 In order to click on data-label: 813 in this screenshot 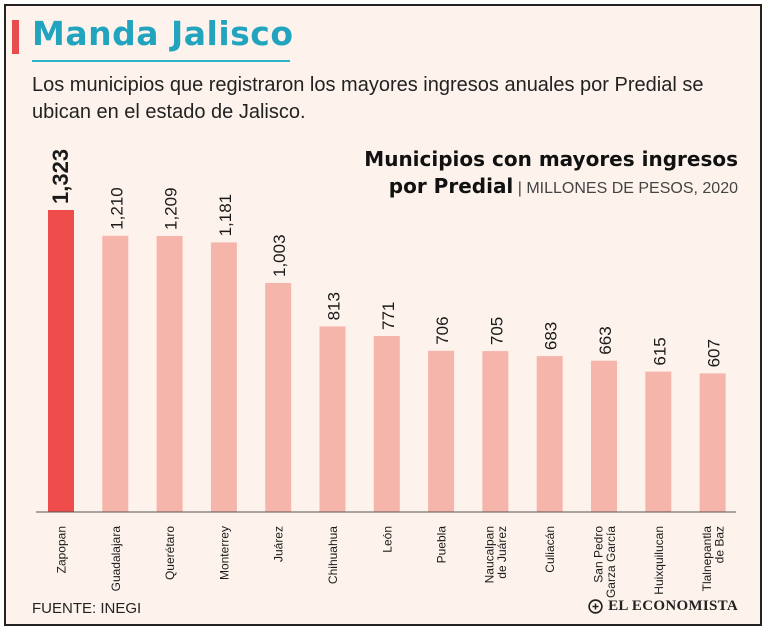, I will do `click(334, 306)`.